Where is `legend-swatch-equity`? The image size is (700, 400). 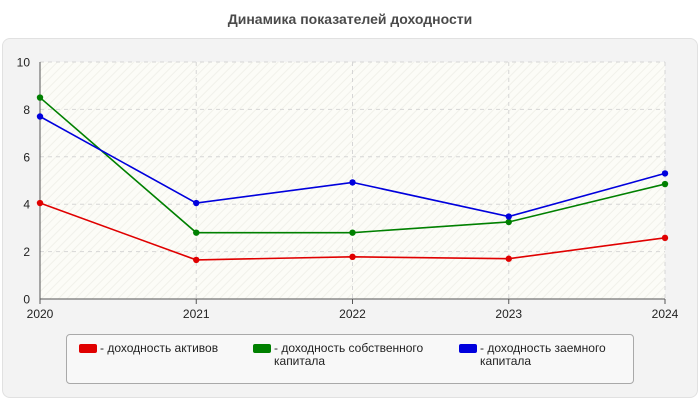
legend-swatch-equity is located at coordinates (262, 348).